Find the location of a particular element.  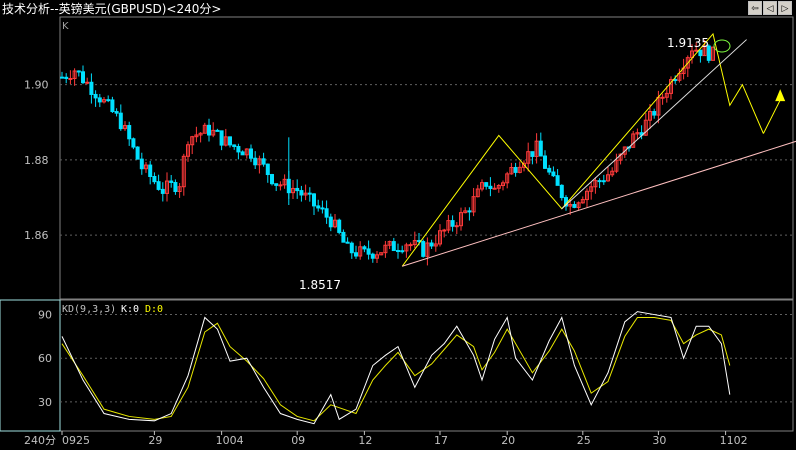

back-button: ⇦ is located at coordinates (755, 8).